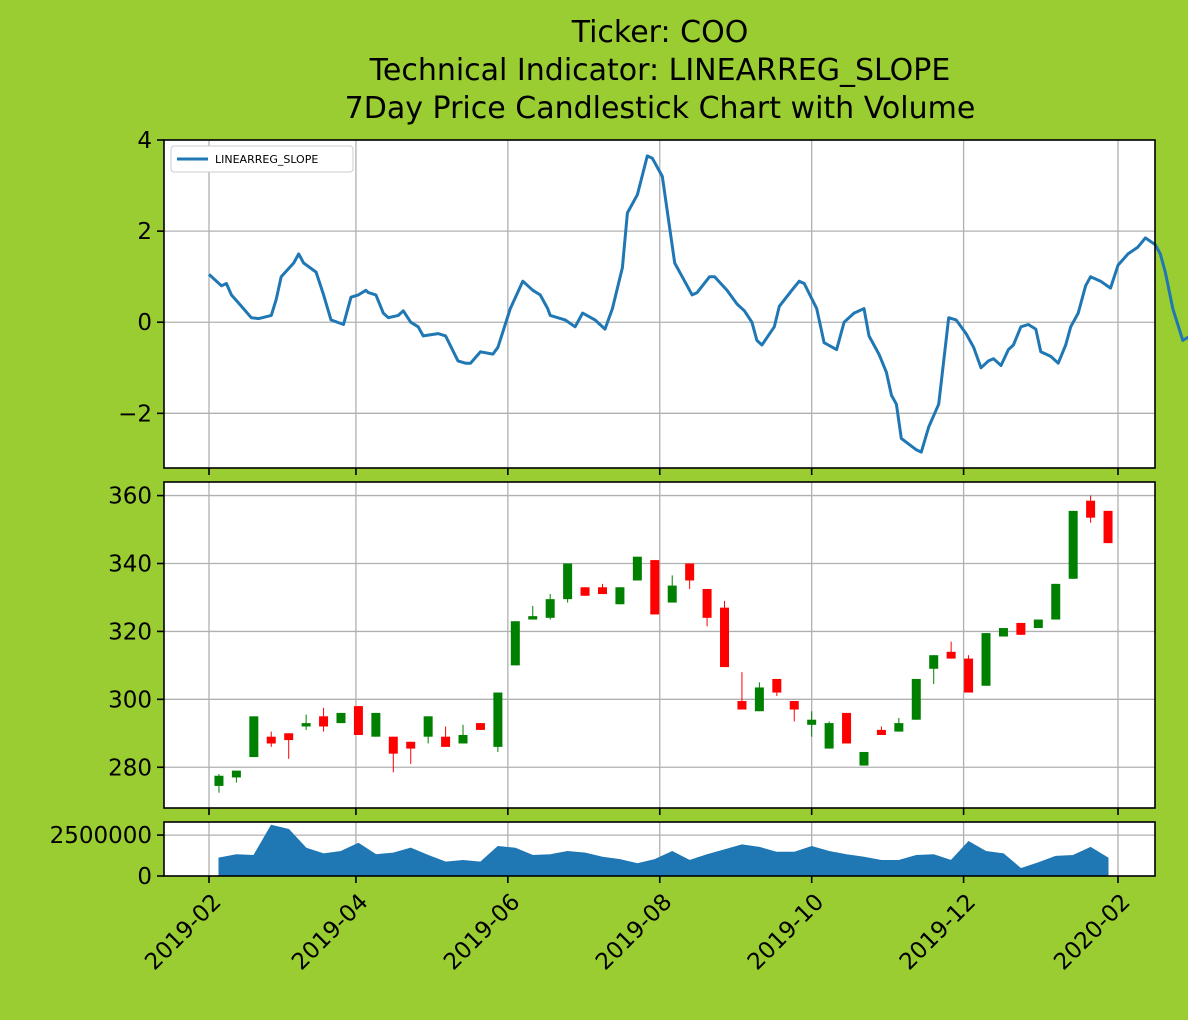 This screenshot has width=1188, height=1020. Describe the element at coordinates (660, 70) in the screenshot. I see `title-line-2: Technical Indicator: LINEARREG_SLOPE` at that location.